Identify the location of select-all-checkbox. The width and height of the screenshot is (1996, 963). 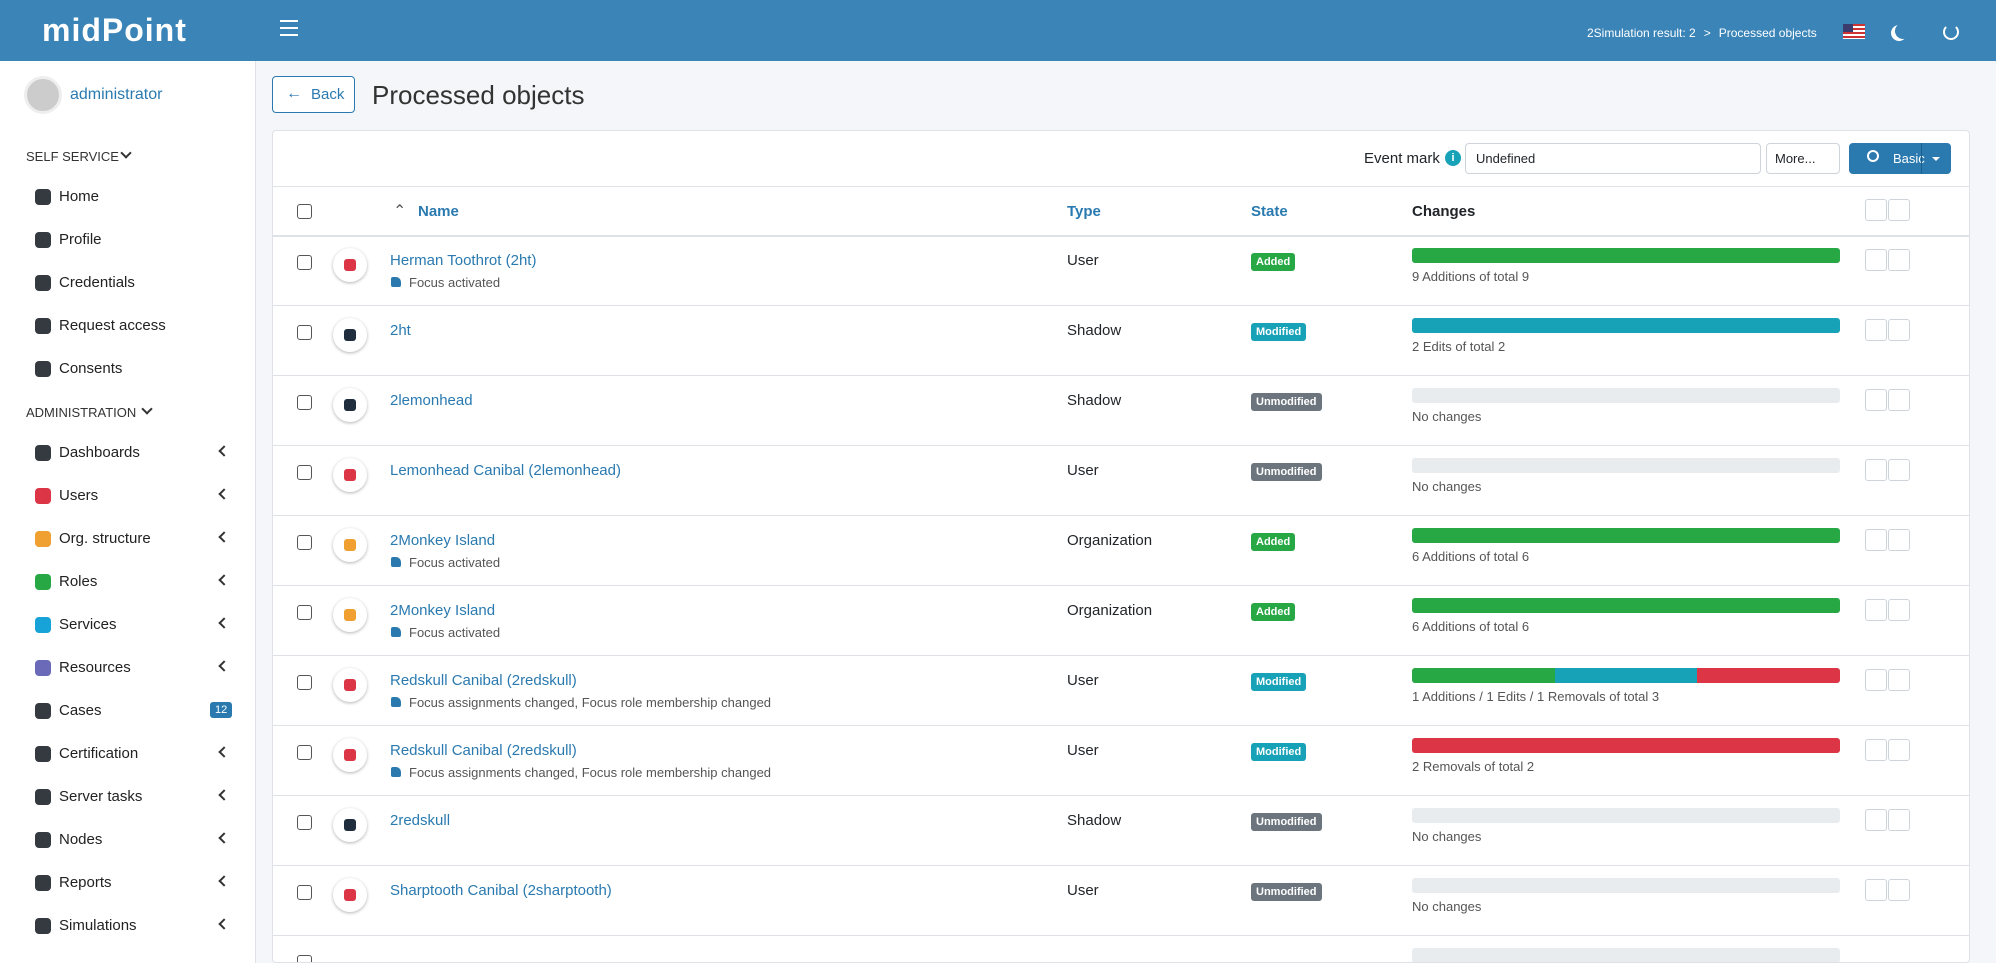
(304, 211).